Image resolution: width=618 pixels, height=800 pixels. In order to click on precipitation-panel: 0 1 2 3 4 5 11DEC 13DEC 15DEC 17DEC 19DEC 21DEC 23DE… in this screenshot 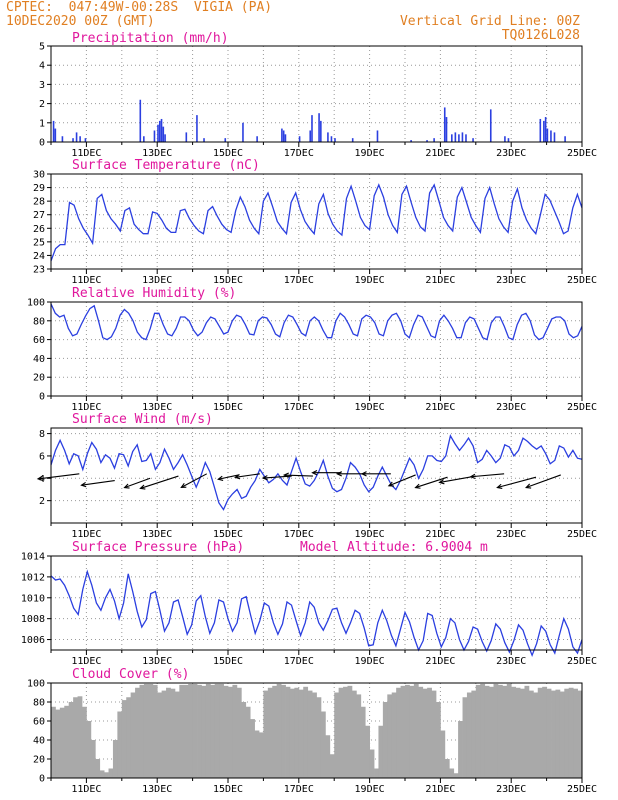, I will do `click(318, 95)`.